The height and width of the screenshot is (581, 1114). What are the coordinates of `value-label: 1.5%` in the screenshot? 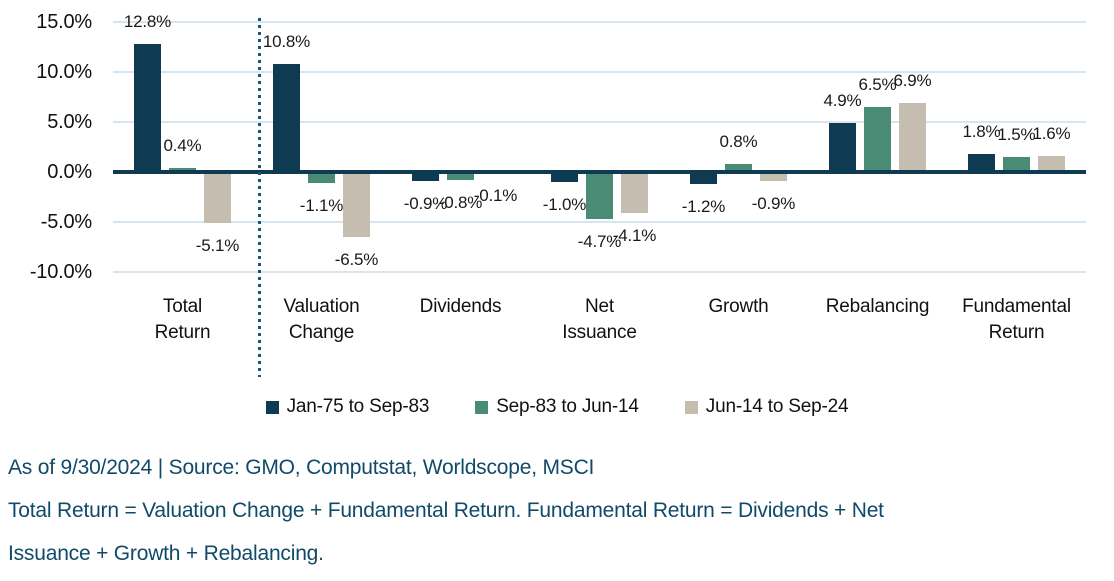 It's located at (1016, 134).